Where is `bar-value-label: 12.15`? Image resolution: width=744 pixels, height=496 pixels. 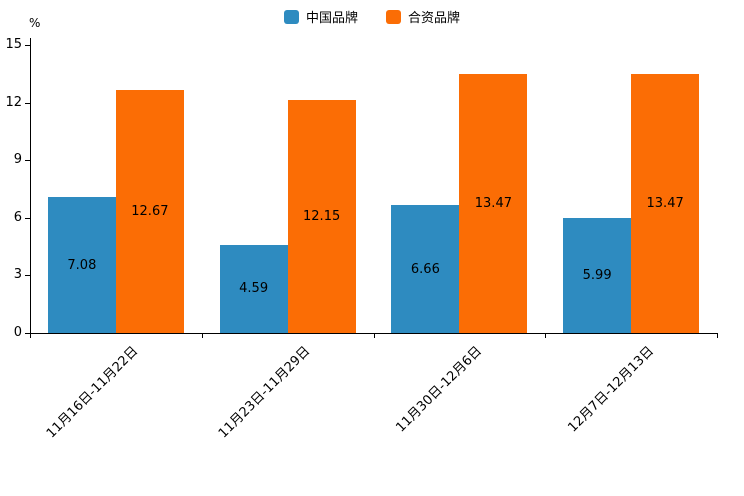
bar-value-label: 12.15 is located at coordinates (322, 216).